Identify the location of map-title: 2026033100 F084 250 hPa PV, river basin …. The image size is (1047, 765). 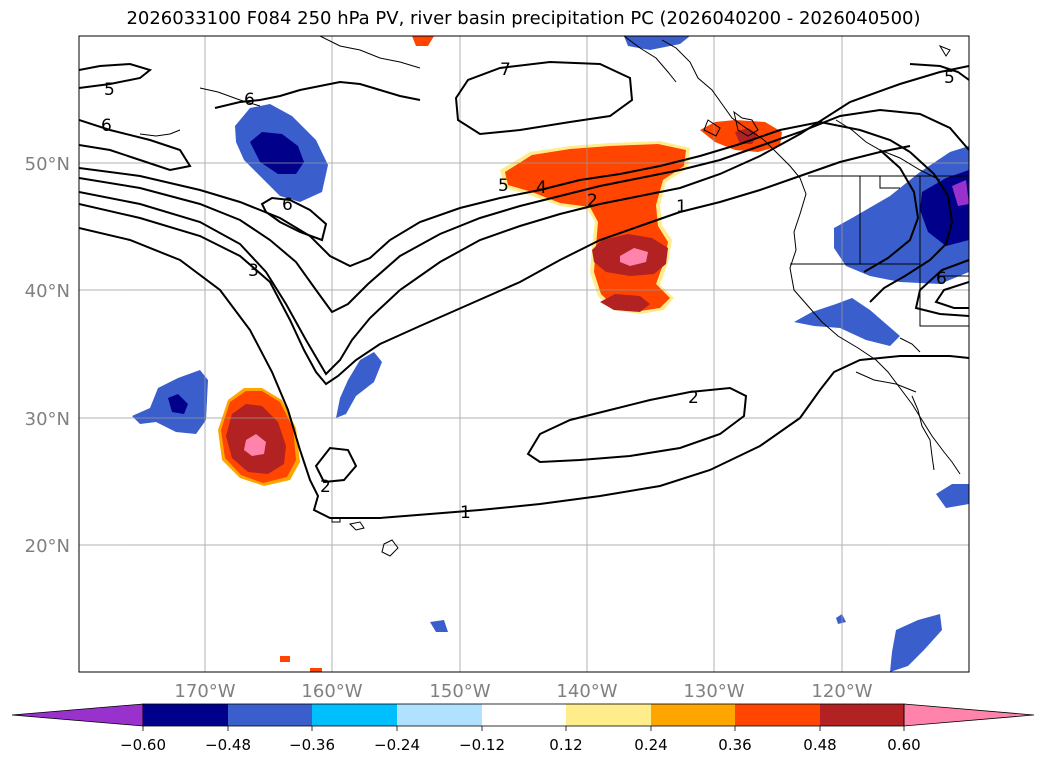
(523, 18).